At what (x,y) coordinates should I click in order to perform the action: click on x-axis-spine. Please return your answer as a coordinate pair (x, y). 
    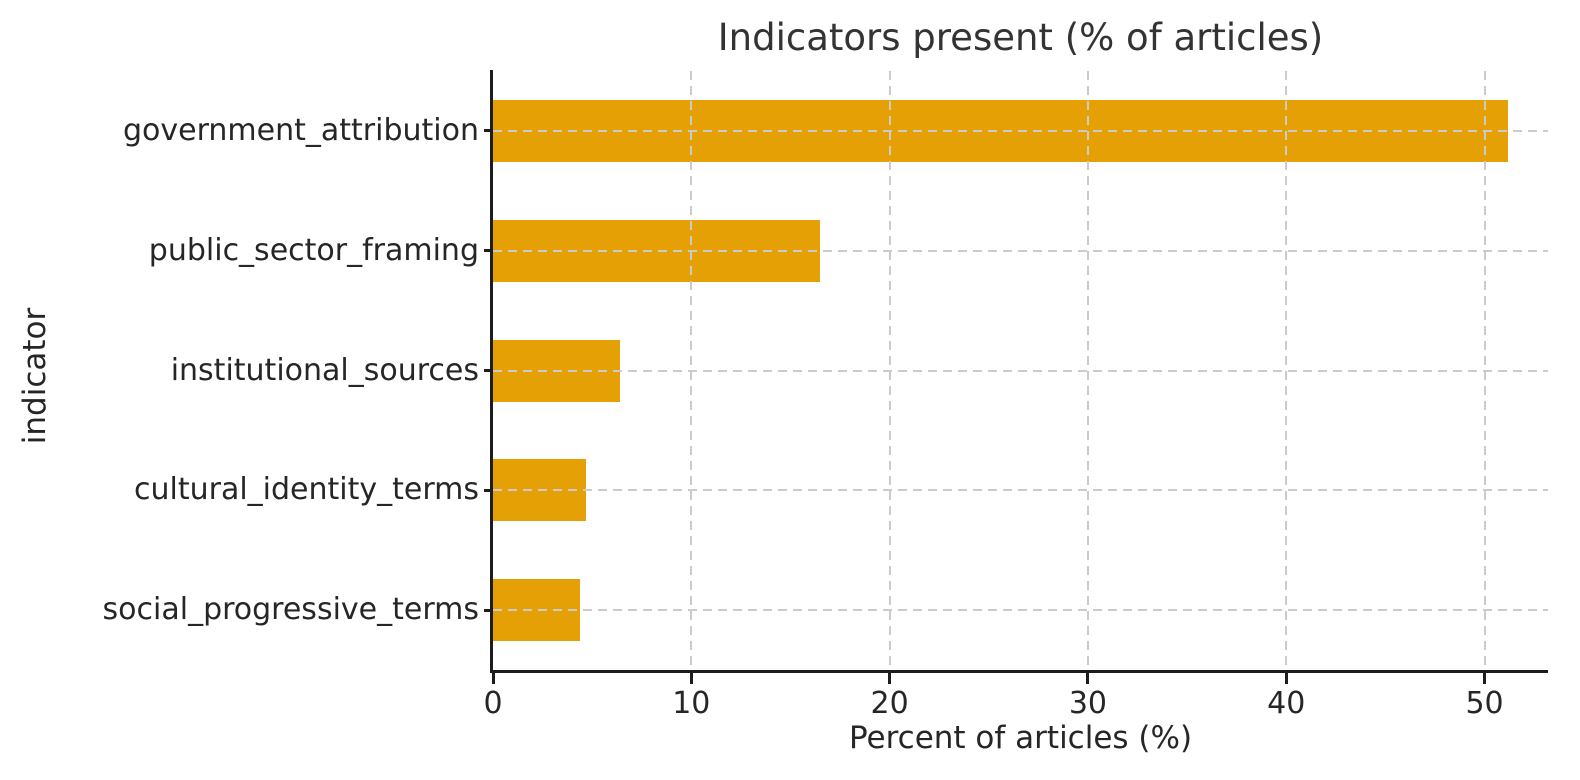
    Looking at the image, I should click on (1019, 671).